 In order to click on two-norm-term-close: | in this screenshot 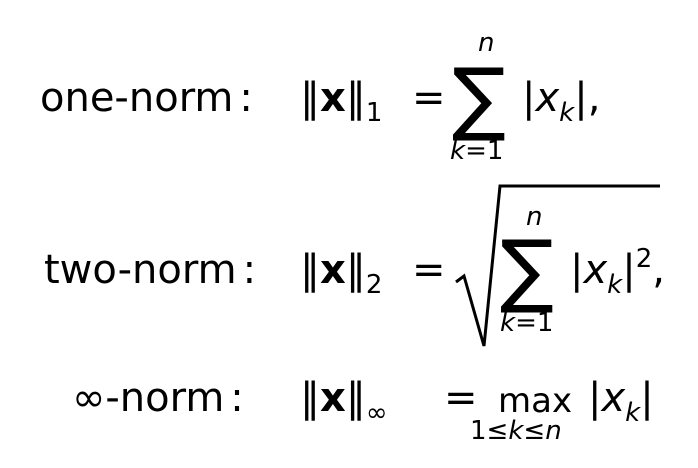, I will do `click(629, 270)`.